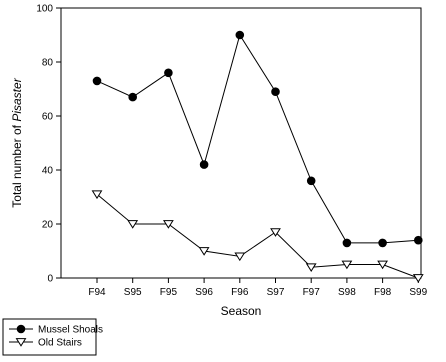 The width and height of the screenshot is (446, 362). Describe the element at coordinates (133, 292) in the screenshot. I see `x-tick-label: S95` at that location.